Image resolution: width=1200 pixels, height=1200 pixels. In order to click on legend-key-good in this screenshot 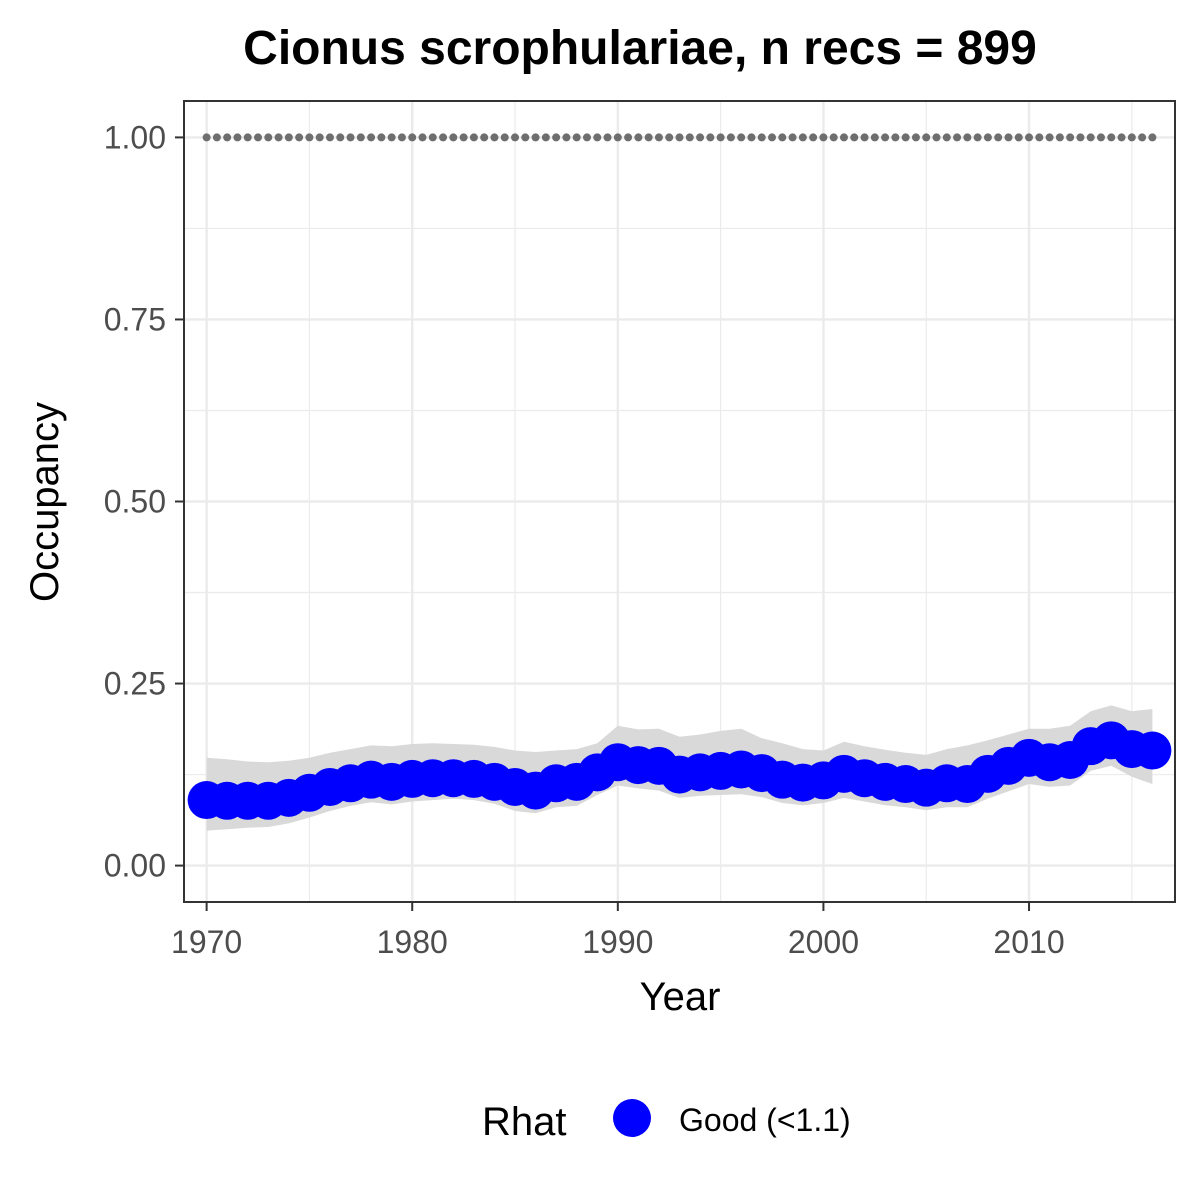, I will do `click(632, 1118)`.